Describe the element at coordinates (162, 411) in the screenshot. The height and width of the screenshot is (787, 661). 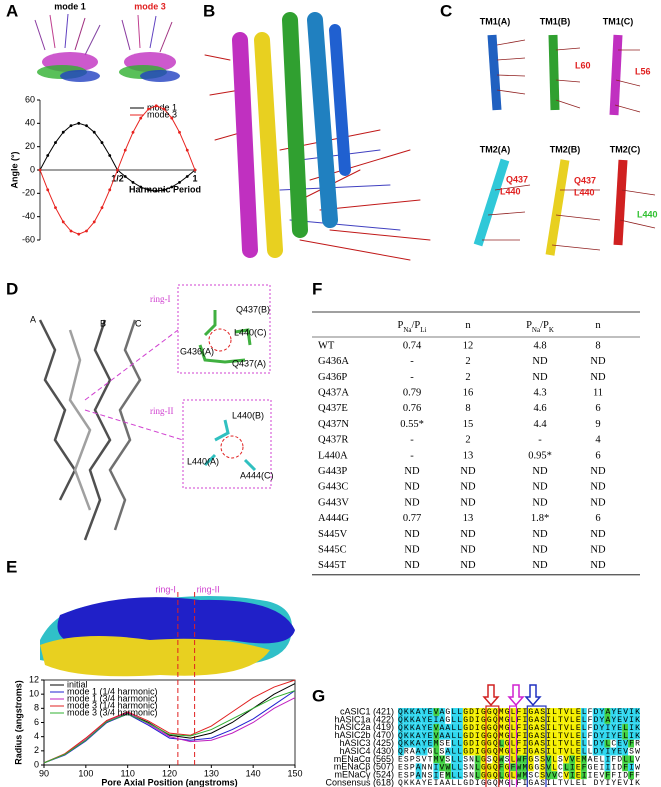
I see `ring-label: ring-II` at that location.